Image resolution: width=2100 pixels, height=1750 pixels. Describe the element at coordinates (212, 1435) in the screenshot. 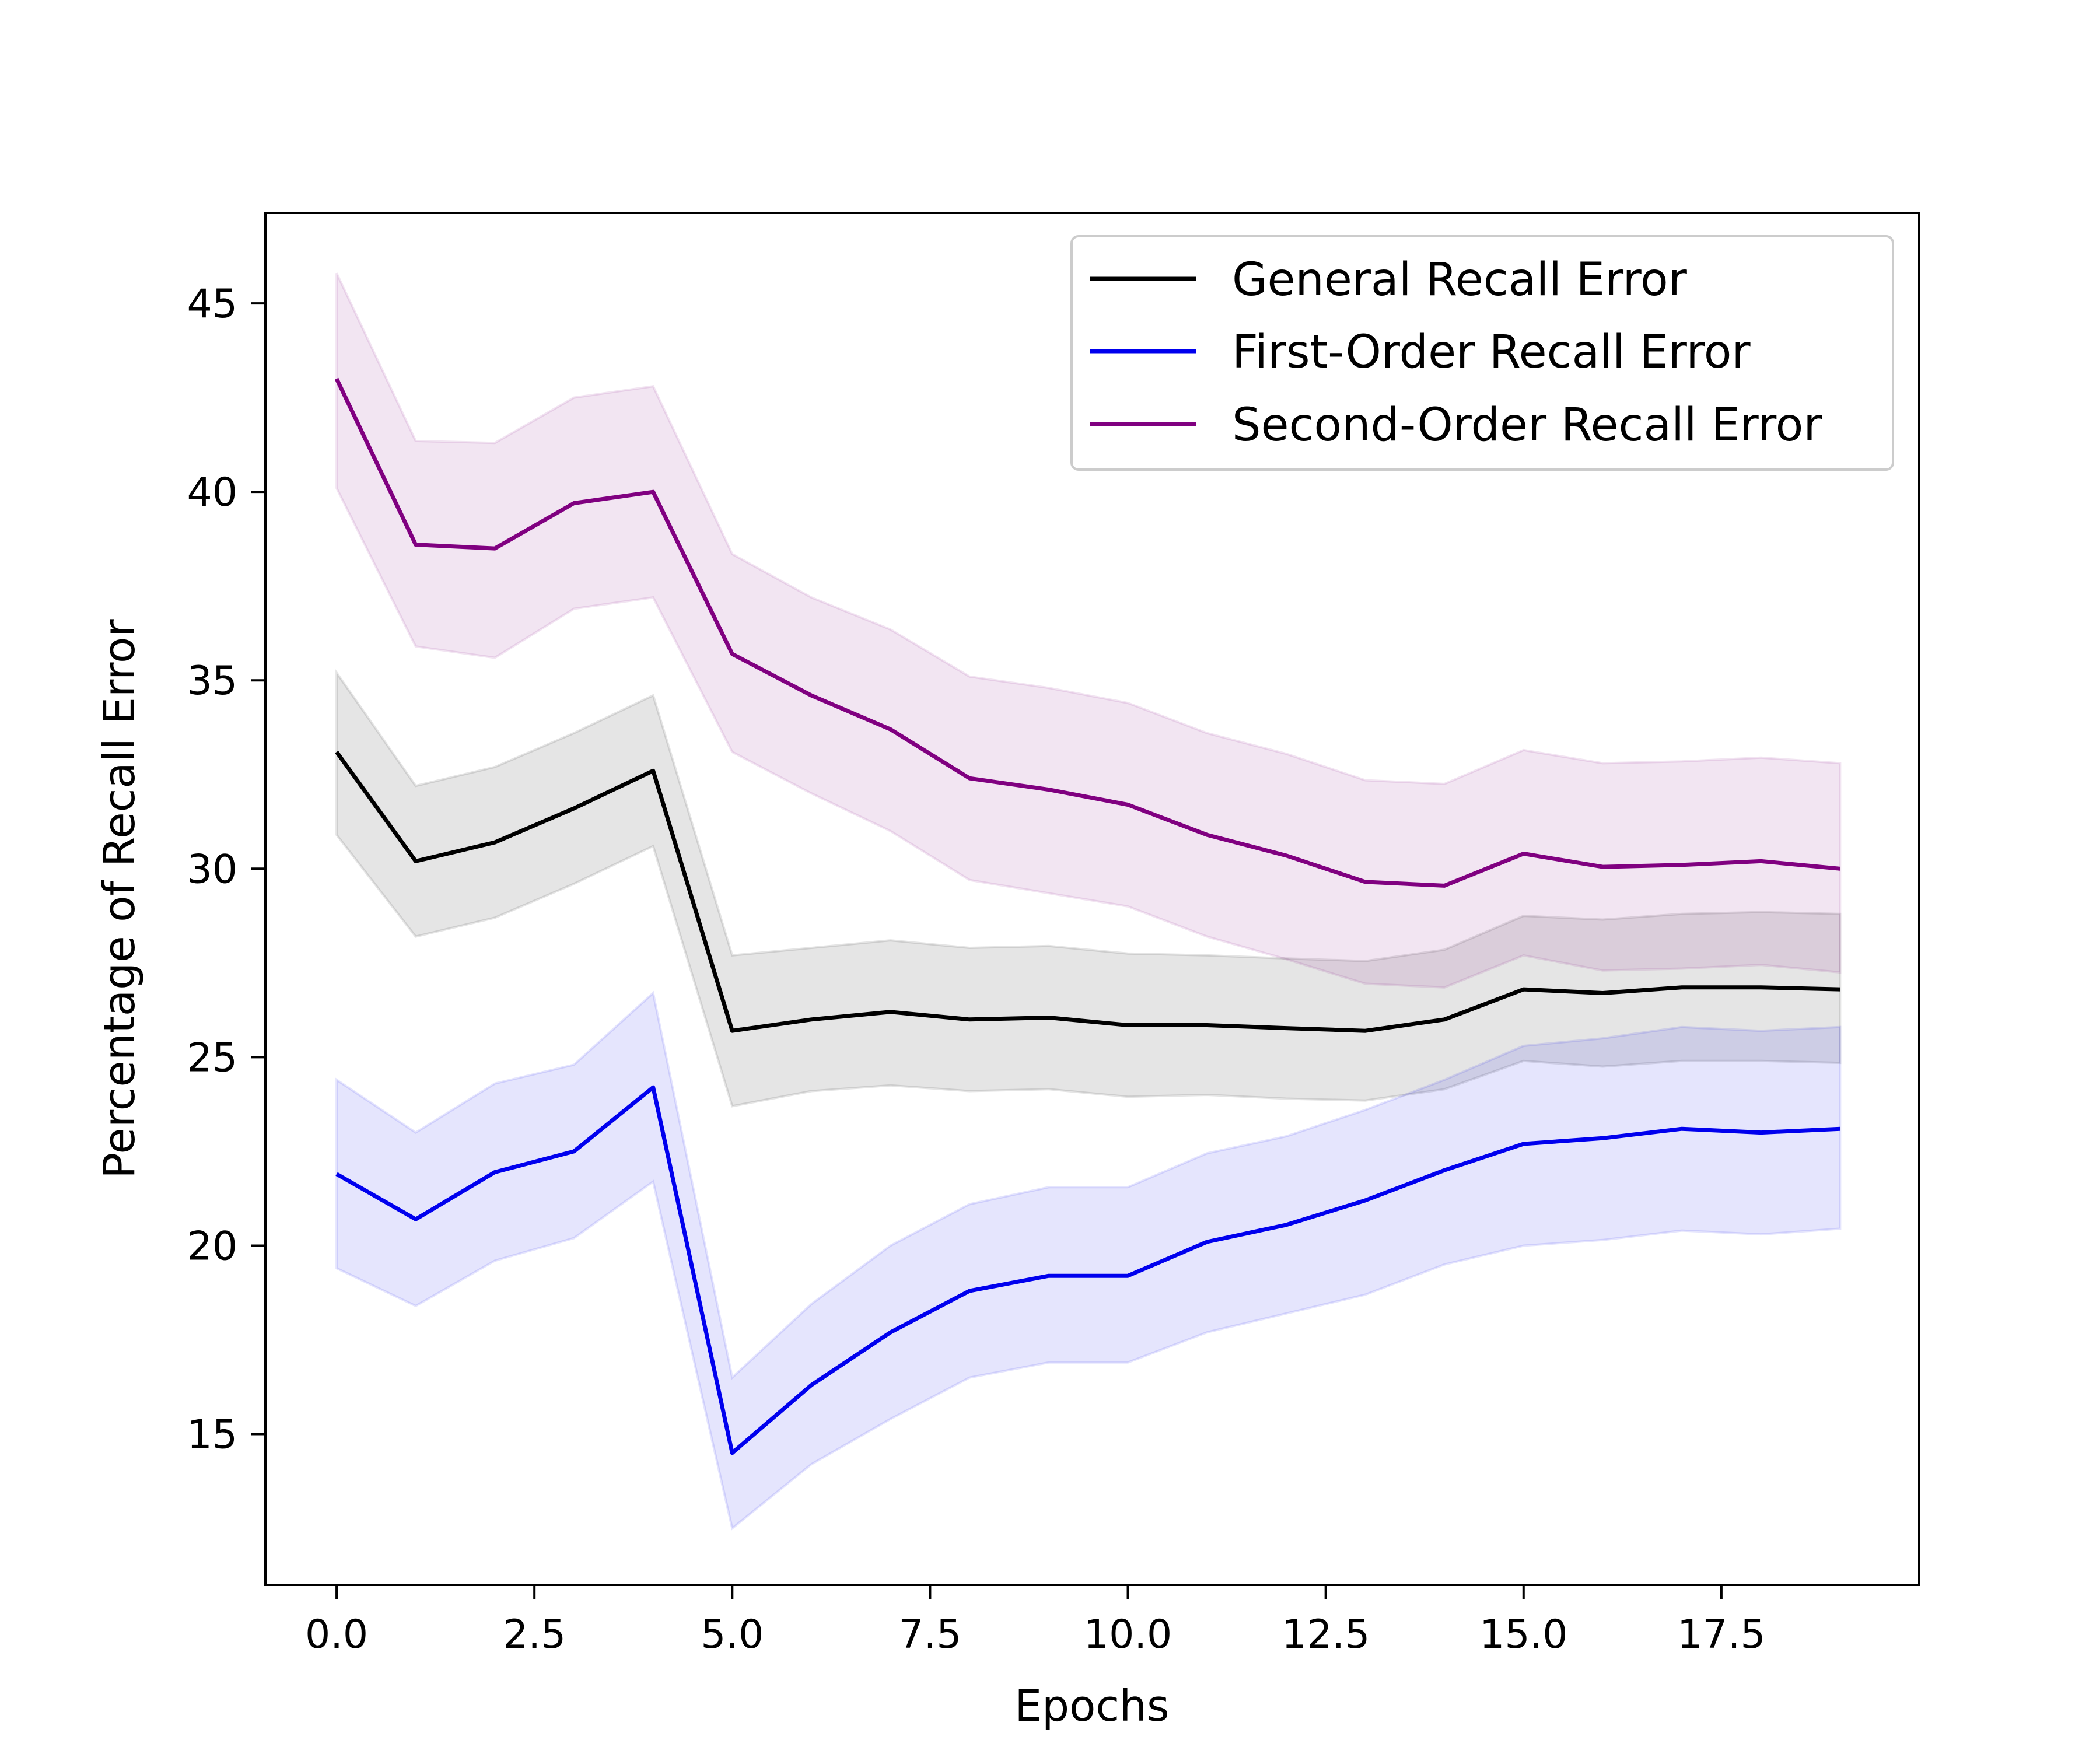

I see `y-tick-label: 15` at that location.